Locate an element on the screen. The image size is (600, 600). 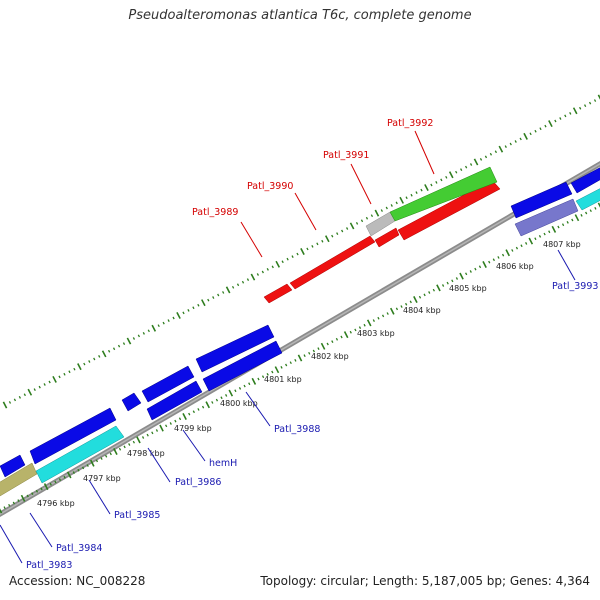
gene-label-patl-3983: Patl_3983 is located at coordinates (49, 565).